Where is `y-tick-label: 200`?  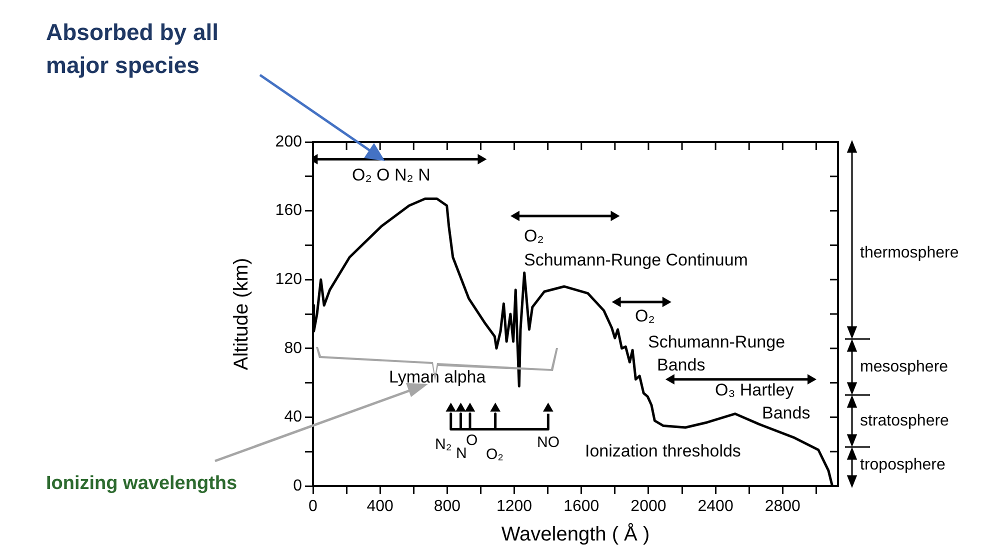 y-tick-label: 200 is located at coordinates (288, 141).